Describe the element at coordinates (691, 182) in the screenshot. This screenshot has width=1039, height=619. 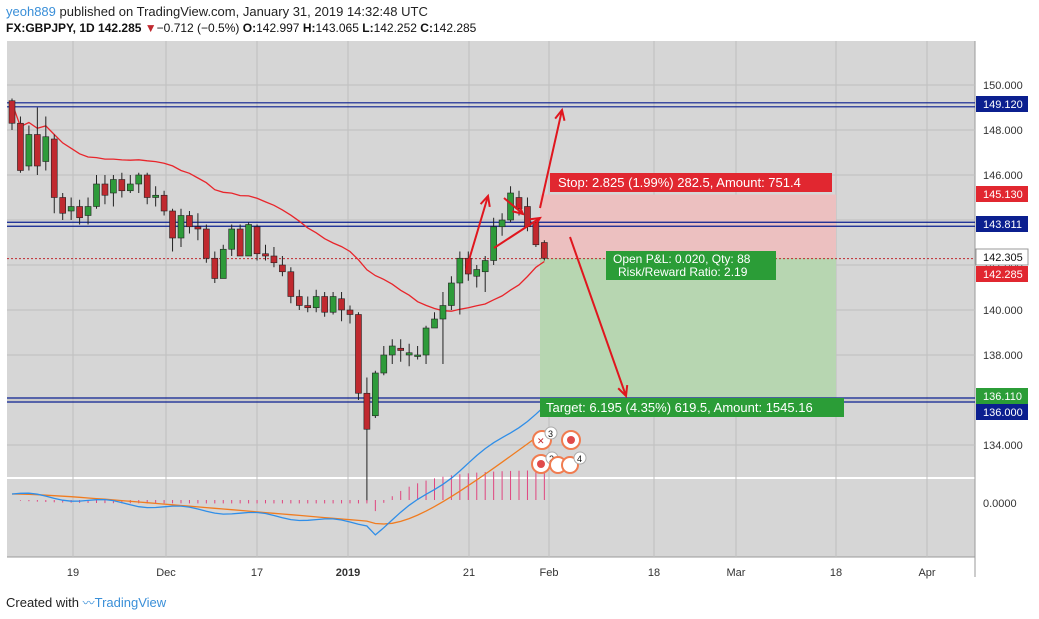
I see `stop-info-box: Stop: 2.825 (1.99%) 282.5, Amount: 751.4` at that location.